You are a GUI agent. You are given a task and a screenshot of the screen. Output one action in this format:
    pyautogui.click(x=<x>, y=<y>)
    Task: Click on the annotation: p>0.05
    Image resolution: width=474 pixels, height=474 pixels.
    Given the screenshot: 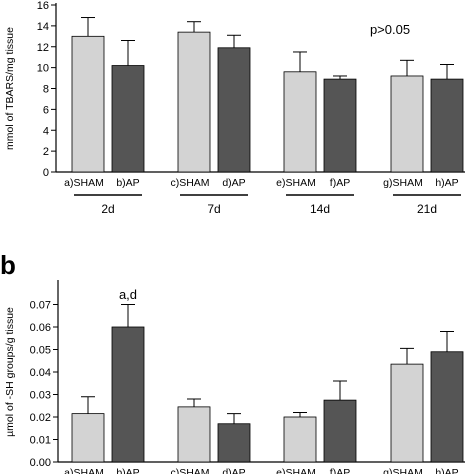 What is the action you would take?
    pyautogui.click(x=390, y=29)
    